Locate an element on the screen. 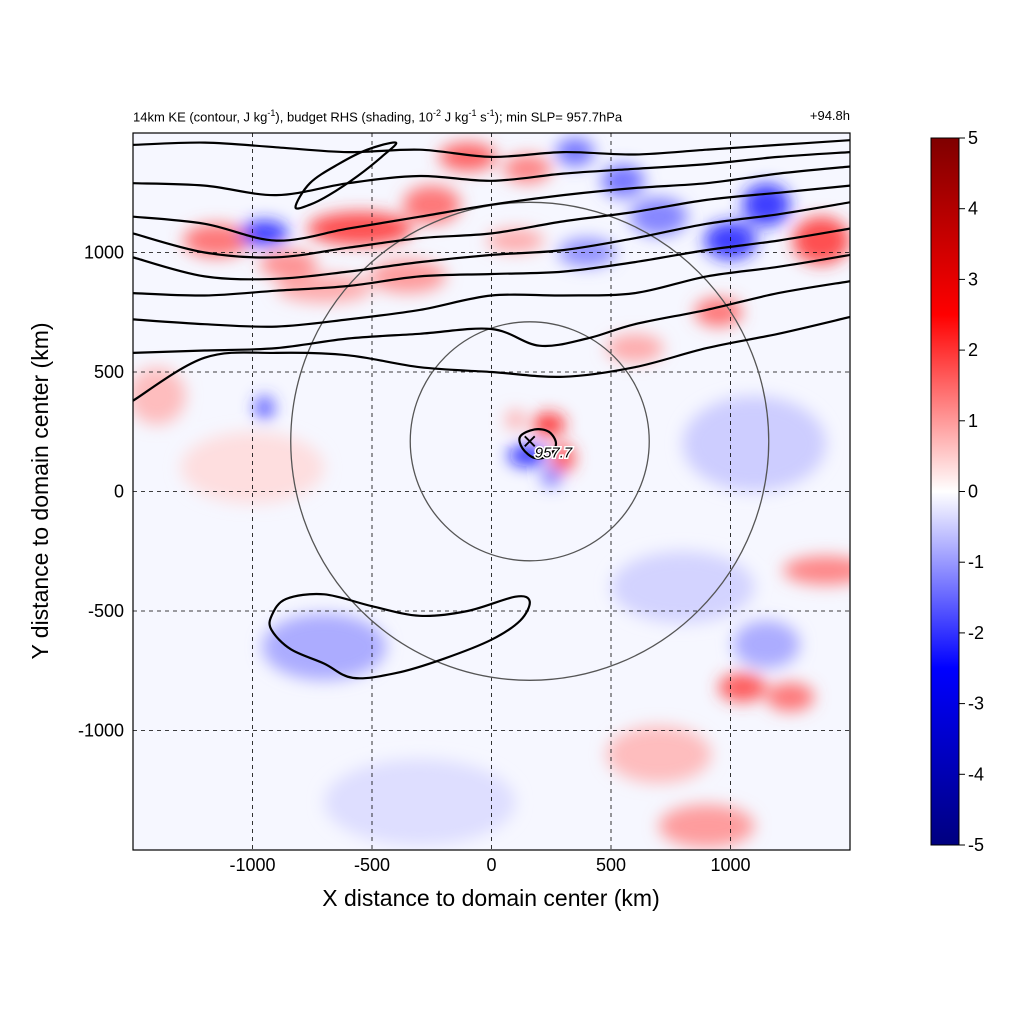 The image size is (1024, 1024). y-tick-labels: -1000 -500 0 500 1000 is located at coordinates (101, 492).